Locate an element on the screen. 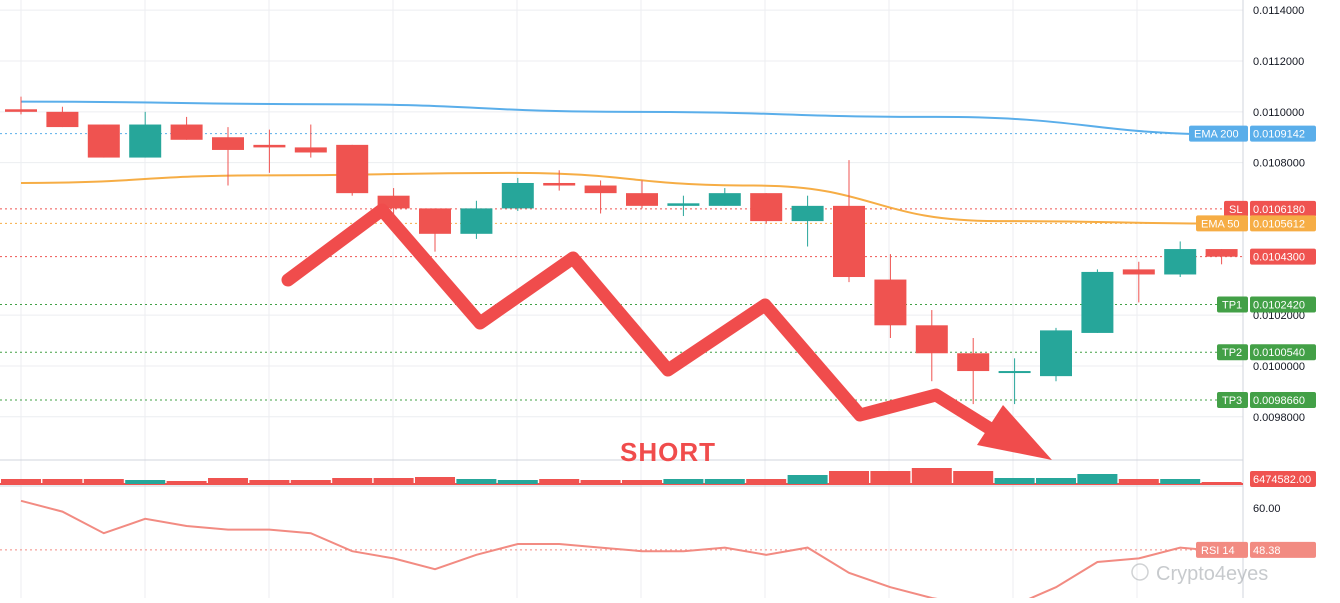 Image resolution: width=1340 pixels, height=603 pixels. level-tag: TP3 0.0098660 is located at coordinates (1266, 400).